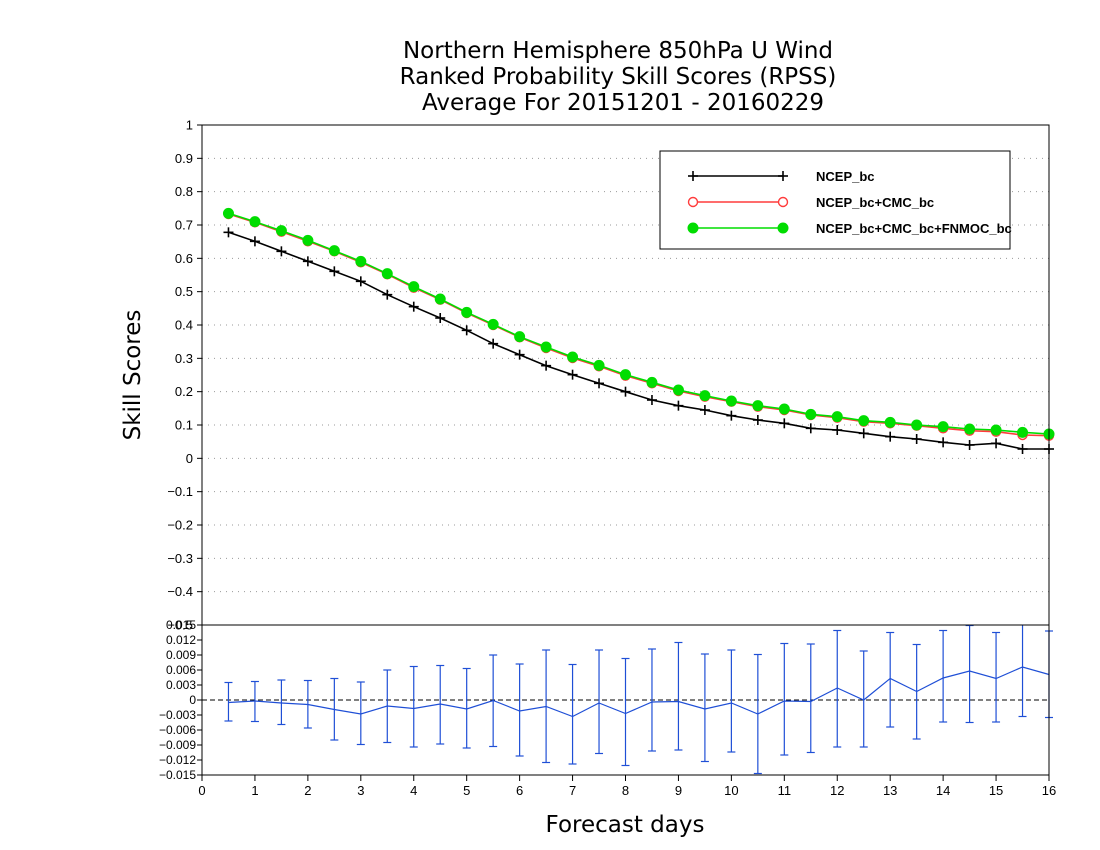 This screenshot has height=850, width=1100. What do you see at coordinates (184, 191) in the screenshot?
I see `y-tick-label: 0.8` at bounding box center [184, 191].